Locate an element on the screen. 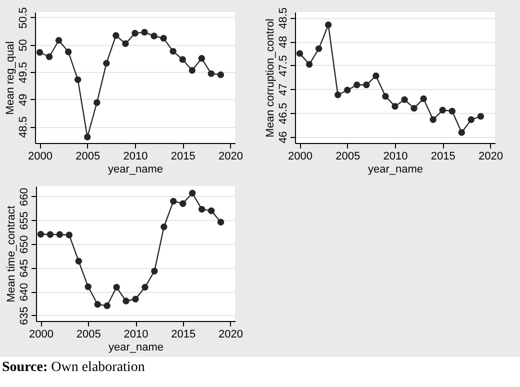 This screenshot has width=520, height=387. y-tick-label: 47.5 is located at coordinates (284, 66).